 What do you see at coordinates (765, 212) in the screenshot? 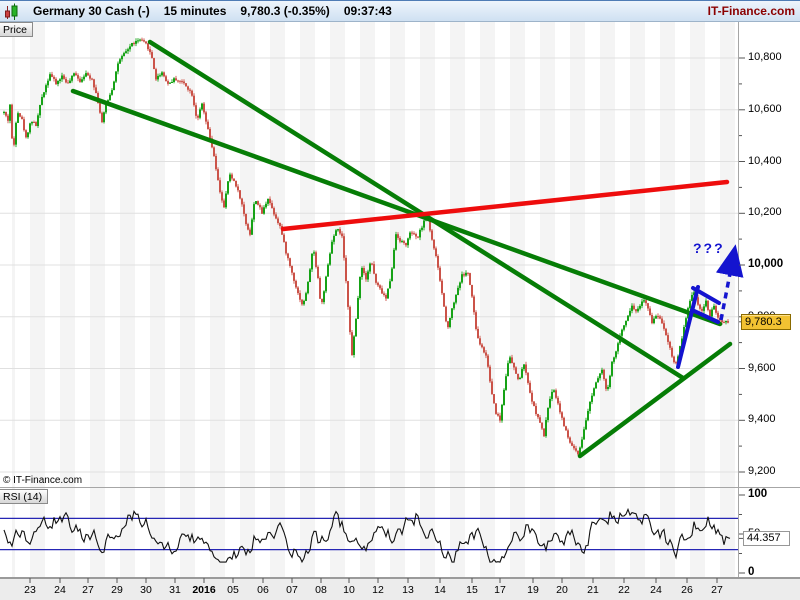
I see `price-axis-label: 10,200` at bounding box center [765, 212].